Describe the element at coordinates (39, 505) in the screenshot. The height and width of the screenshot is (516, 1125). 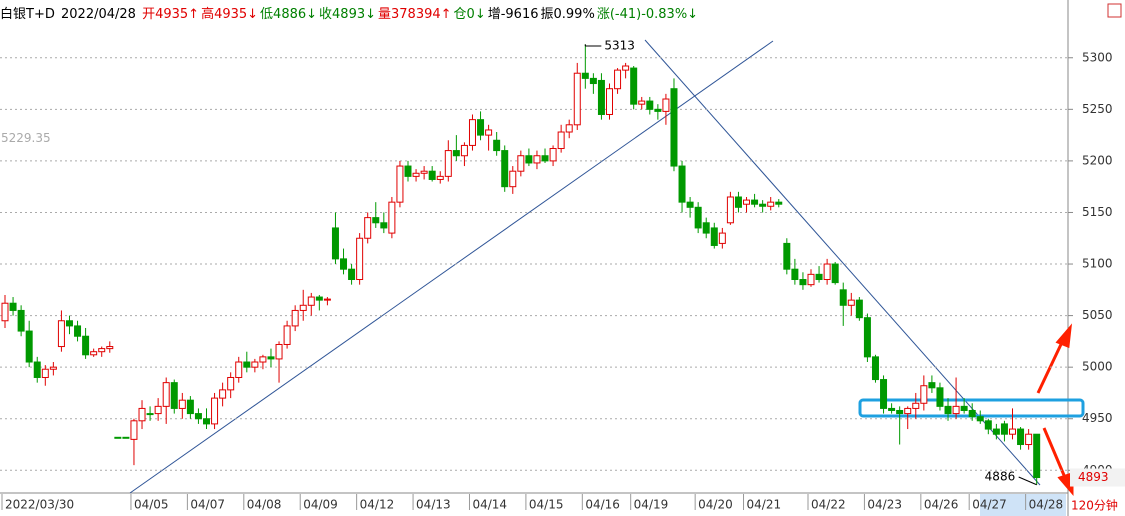
I see `x-tick-label: 2022/03/30` at that location.